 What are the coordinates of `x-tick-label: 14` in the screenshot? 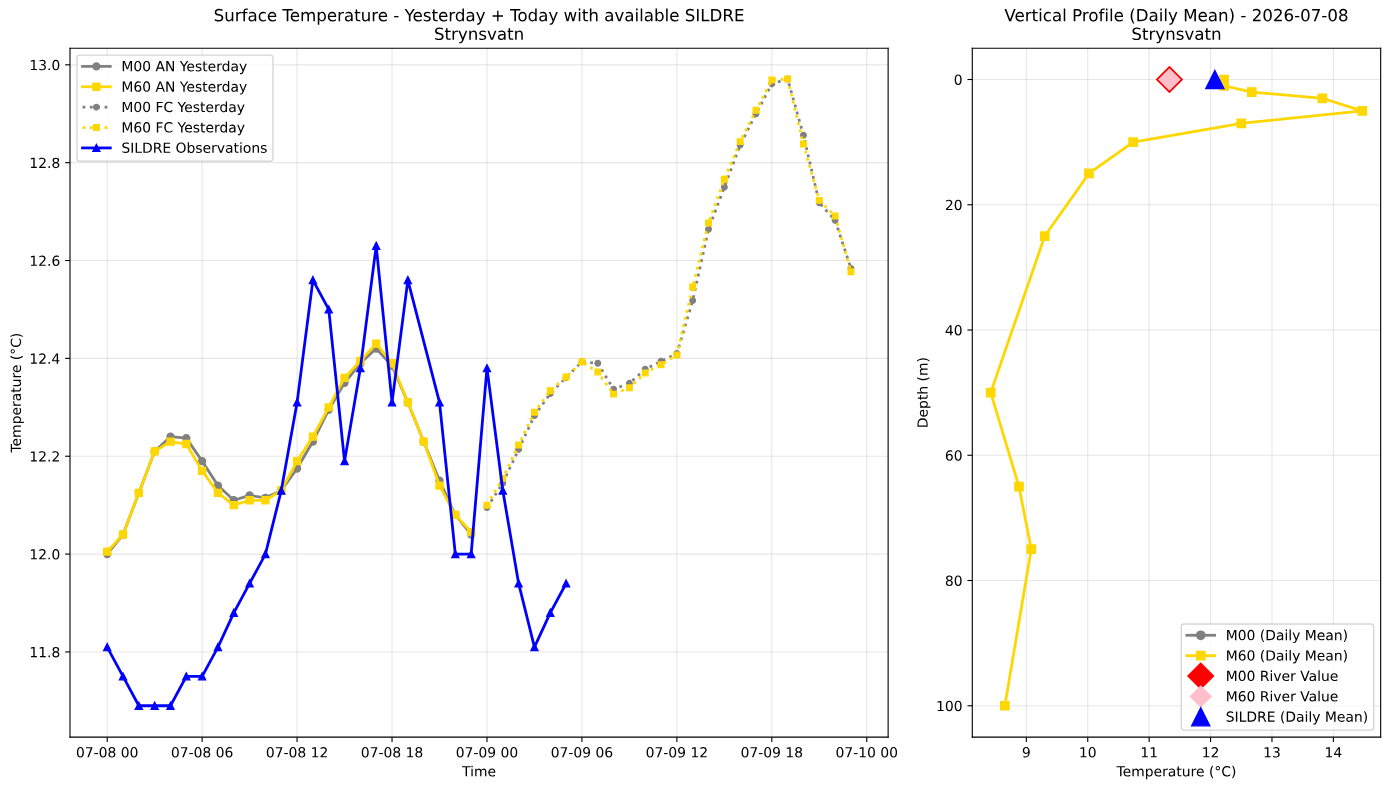 It's located at (1334, 752).